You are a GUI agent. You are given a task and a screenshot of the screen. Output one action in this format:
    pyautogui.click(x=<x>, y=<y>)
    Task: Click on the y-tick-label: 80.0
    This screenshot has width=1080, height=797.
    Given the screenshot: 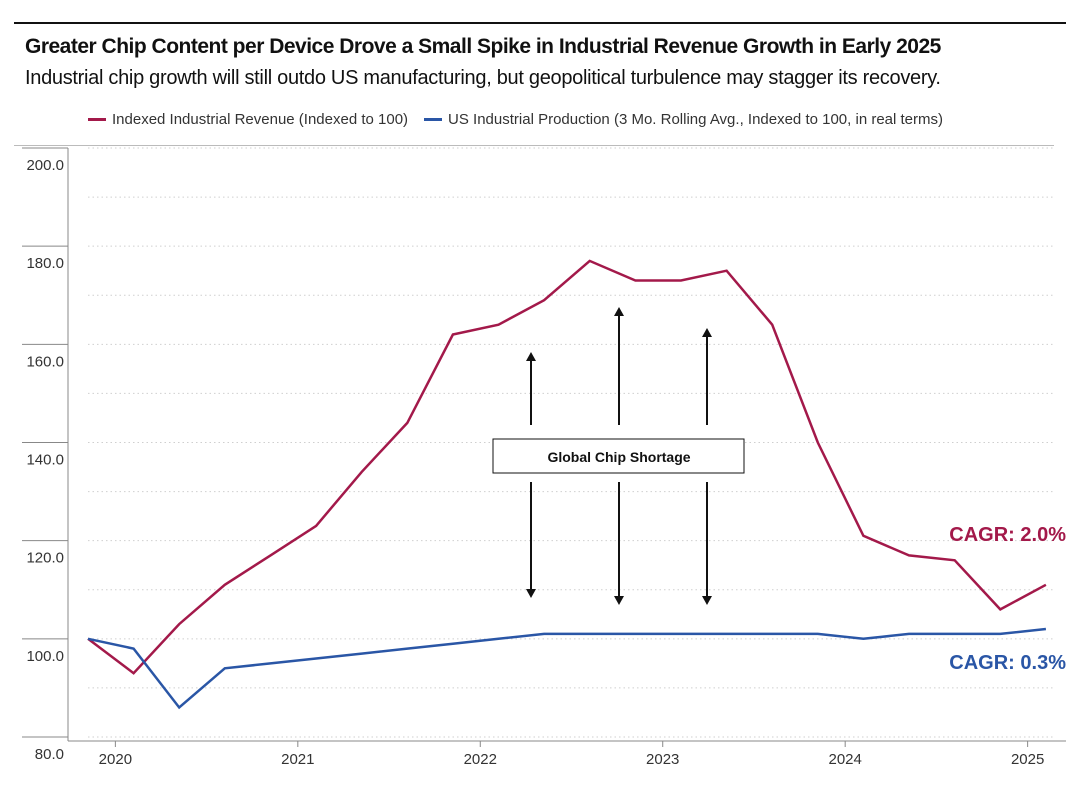 What is the action you would take?
    pyautogui.click(x=49, y=754)
    